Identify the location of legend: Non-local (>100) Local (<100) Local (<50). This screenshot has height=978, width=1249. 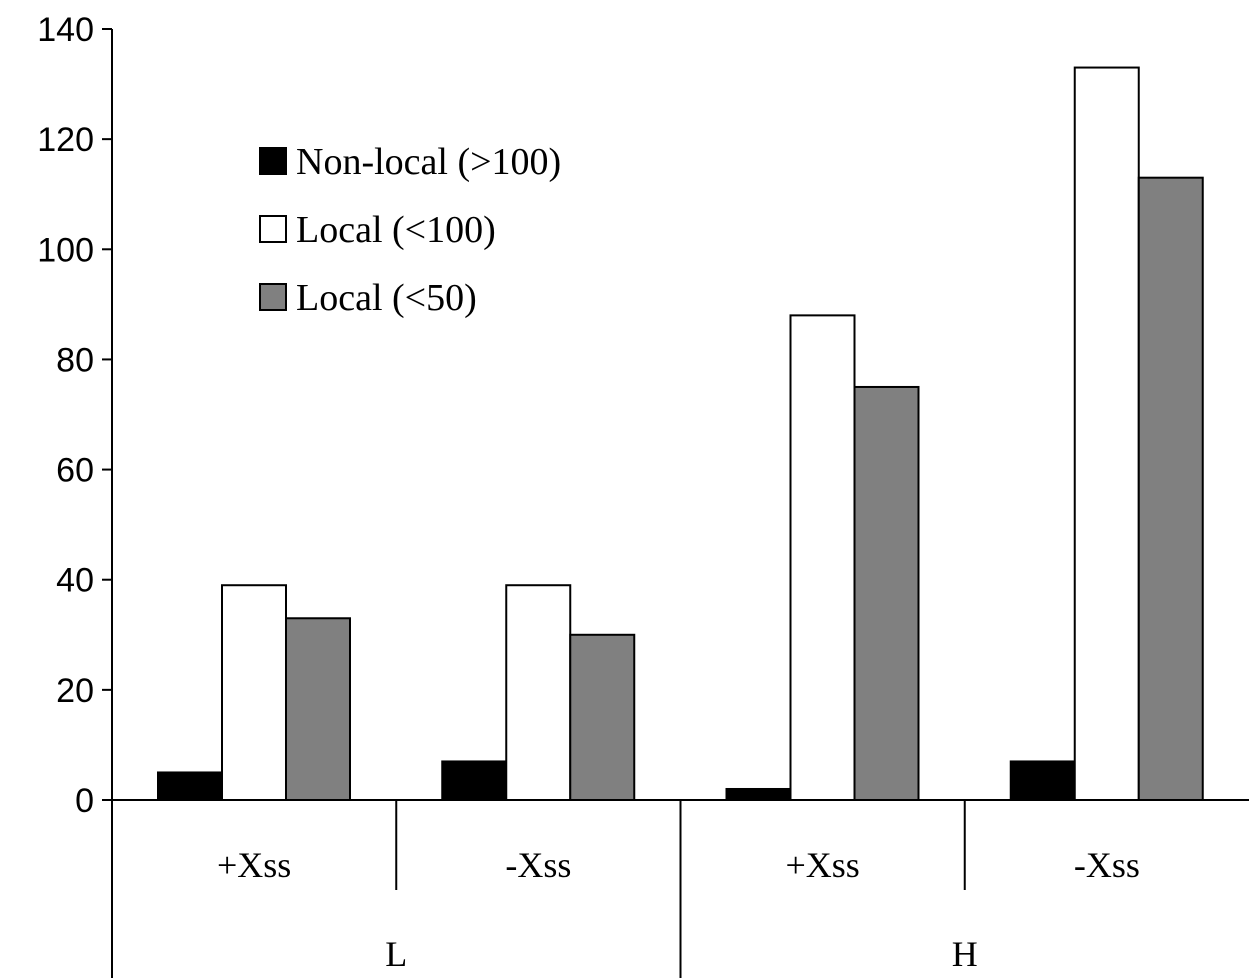
(410, 230).